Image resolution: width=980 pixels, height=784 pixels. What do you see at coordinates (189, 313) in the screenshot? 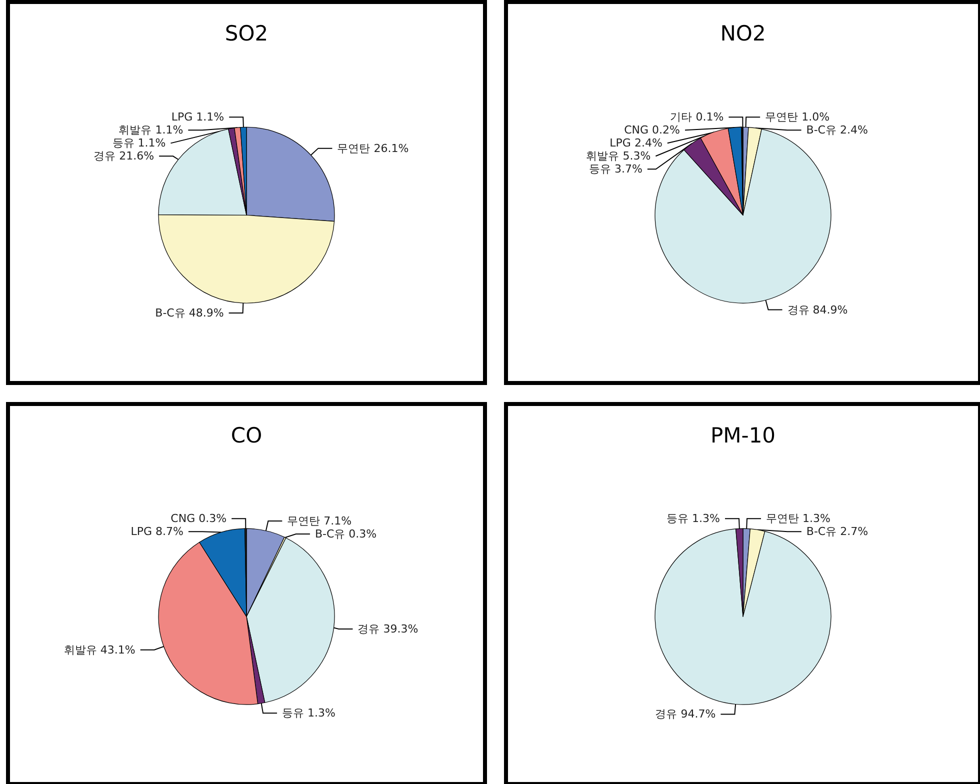
I see `slice-label: B-C유 48.9%` at bounding box center [189, 313].